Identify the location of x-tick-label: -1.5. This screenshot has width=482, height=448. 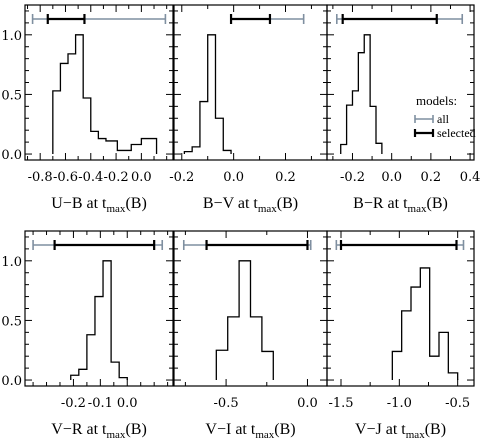
(340, 403).